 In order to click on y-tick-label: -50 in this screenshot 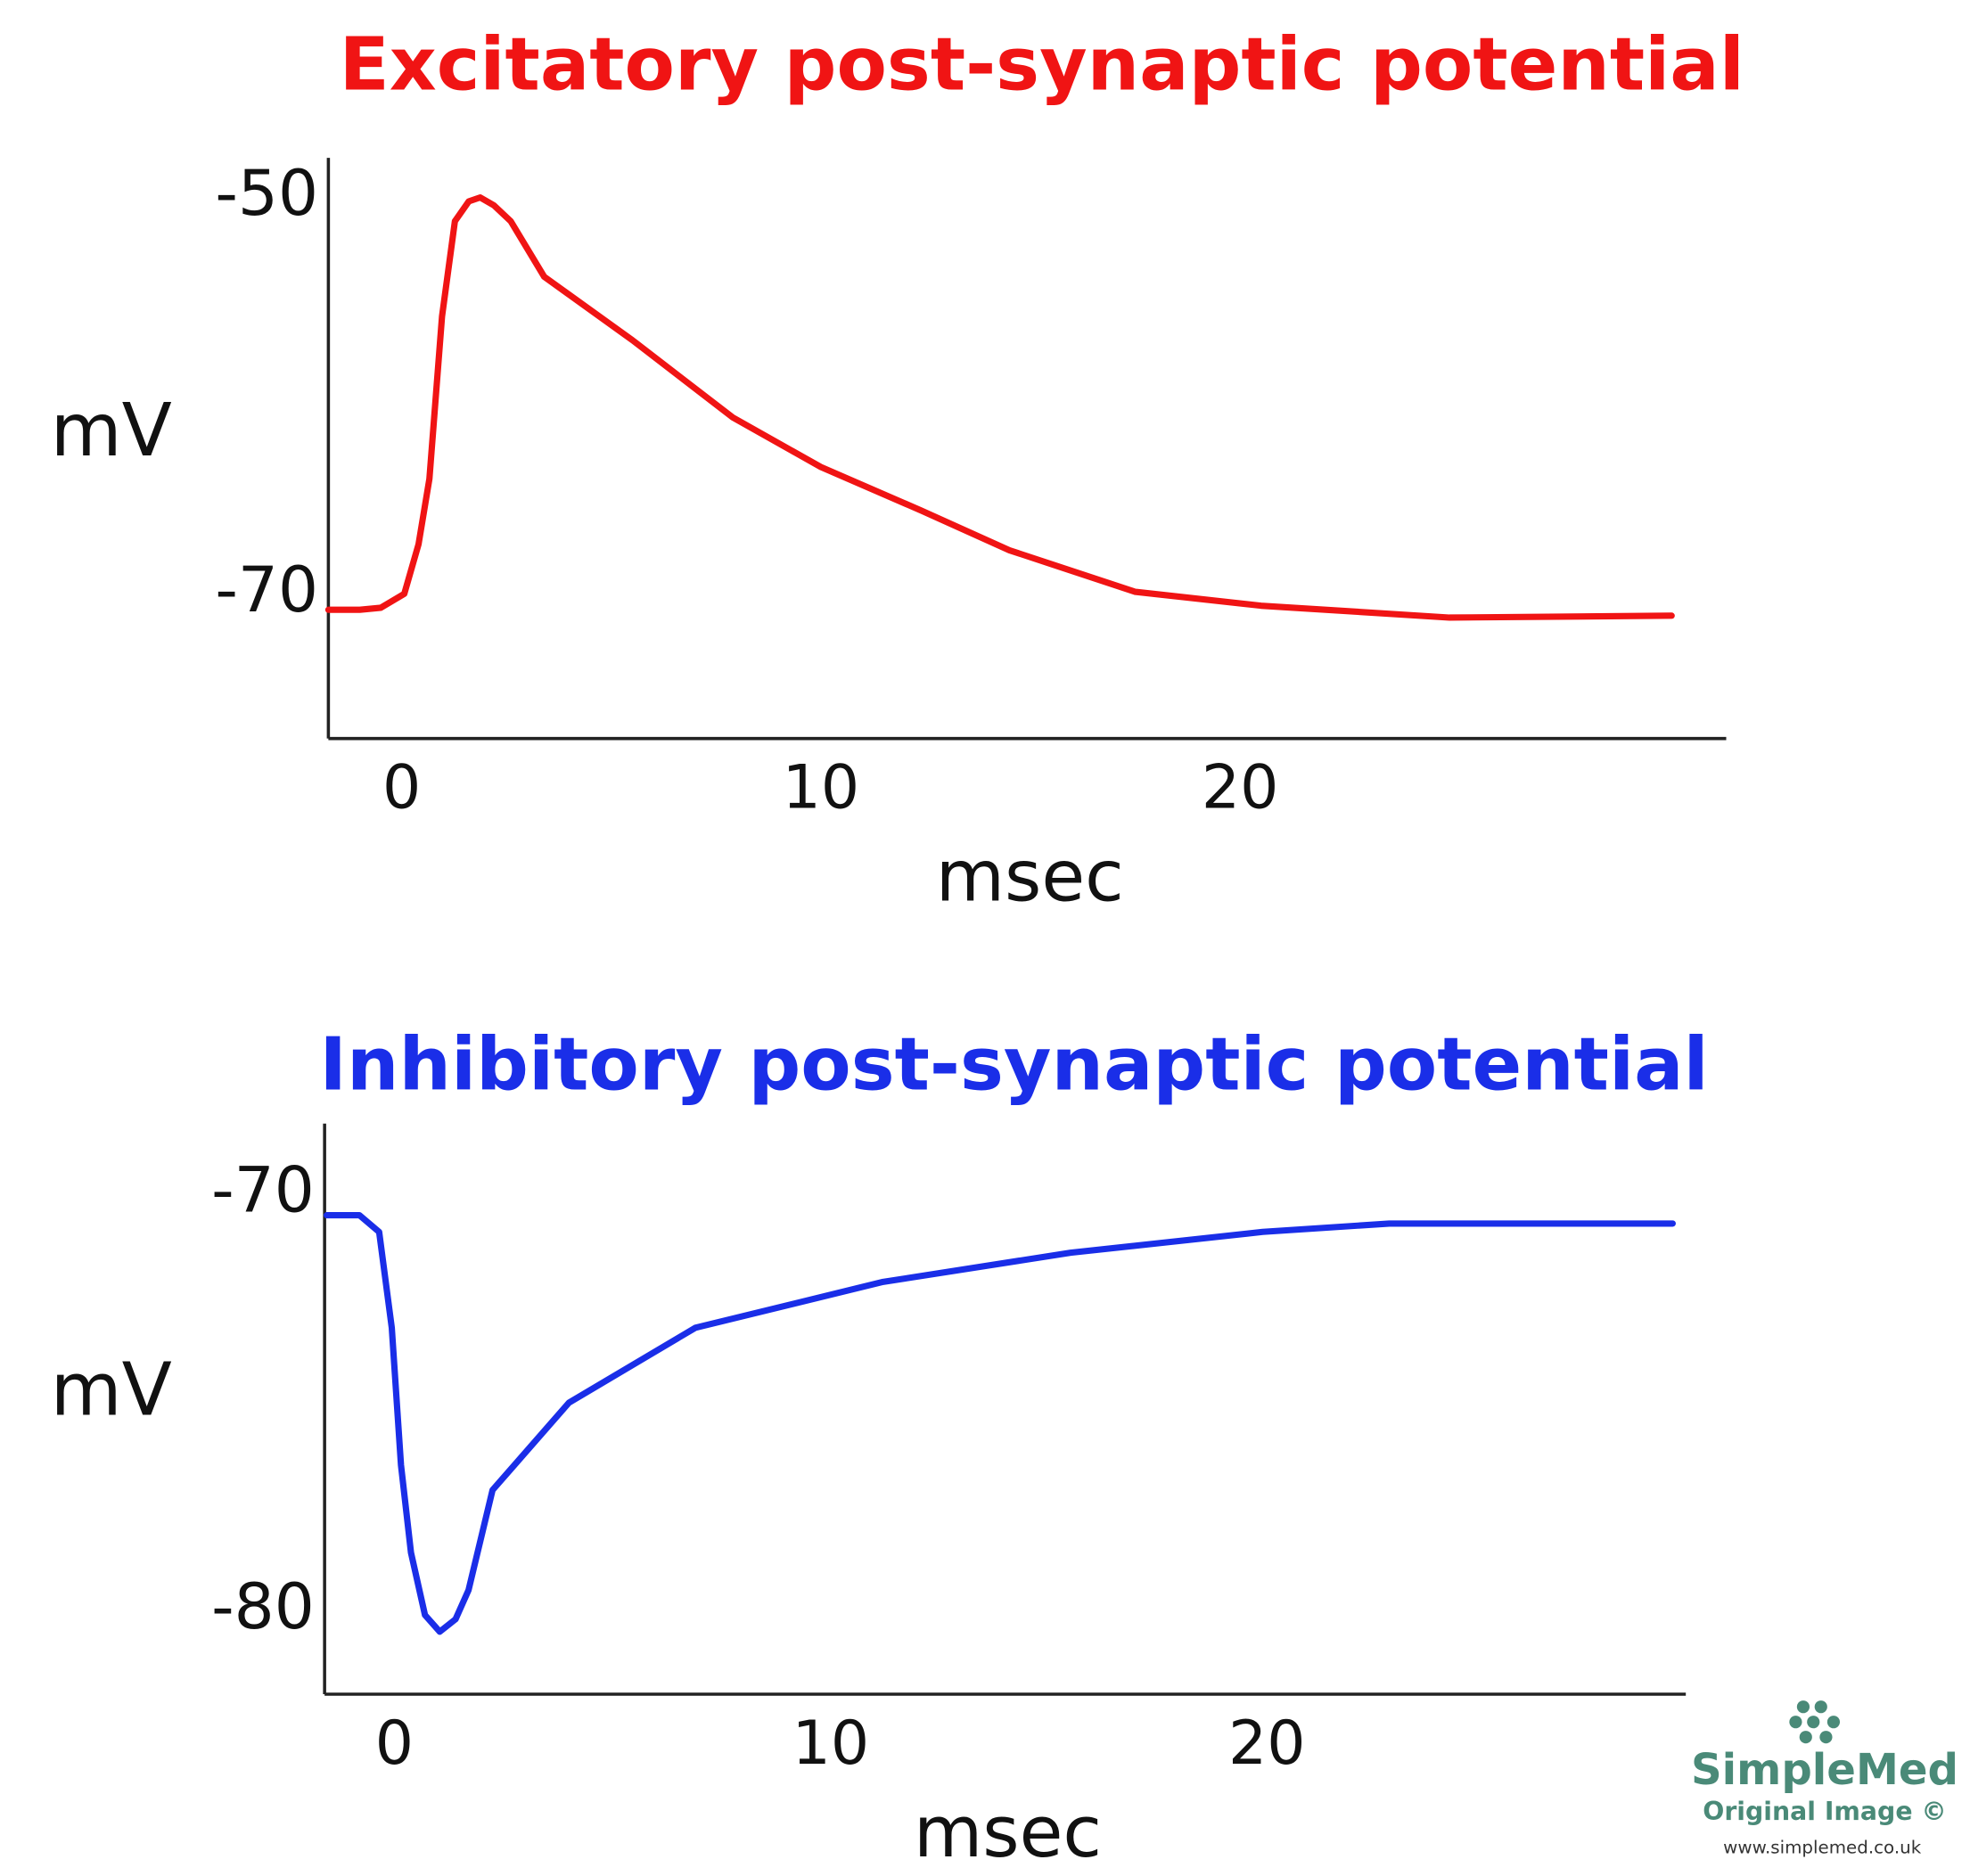, I will do `click(266, 193)`.